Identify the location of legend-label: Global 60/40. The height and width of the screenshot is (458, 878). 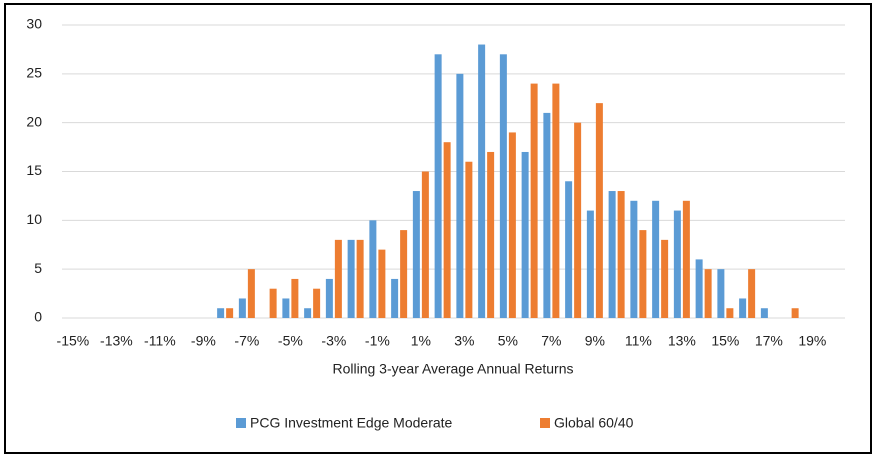
(594, 423).